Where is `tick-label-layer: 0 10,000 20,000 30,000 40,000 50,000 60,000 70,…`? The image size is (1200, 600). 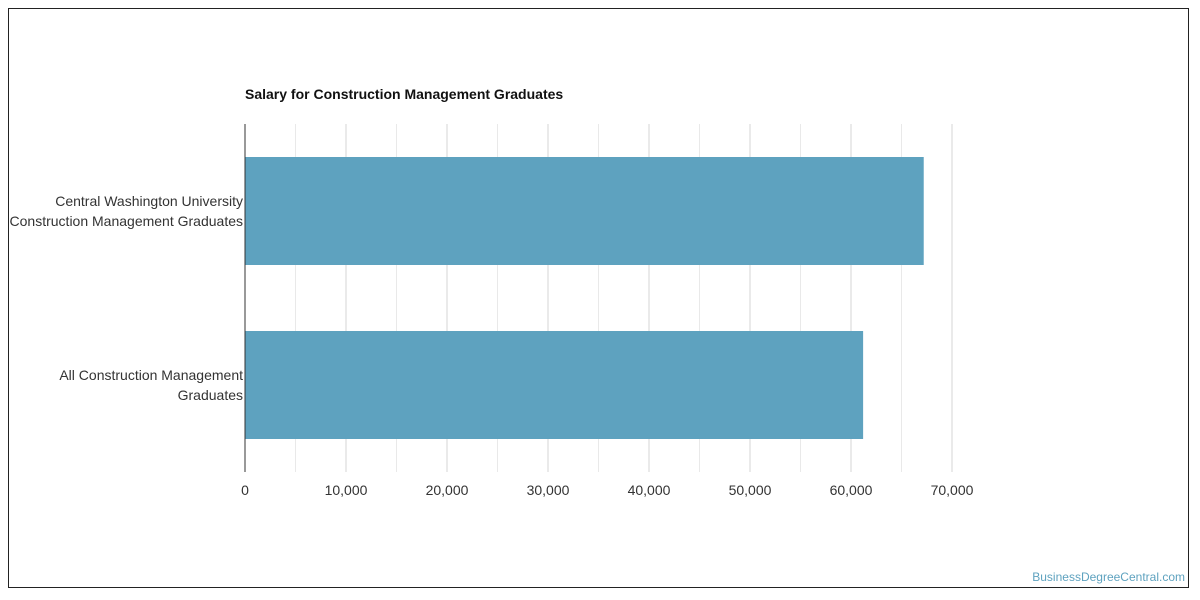
tick-label-layer: 0 10,000 20,000 30,000 40,000 50,000 60,000 70,… is located at coordinates (607, 490).